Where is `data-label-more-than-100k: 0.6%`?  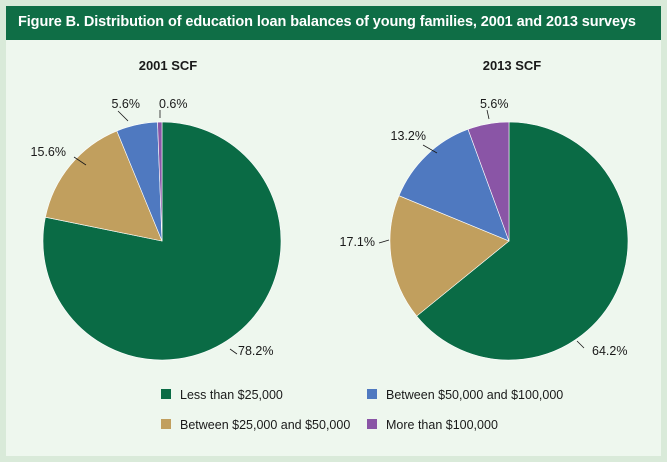 data-label-more-than-100k: 0.6% is located at coordinates (173, 104).